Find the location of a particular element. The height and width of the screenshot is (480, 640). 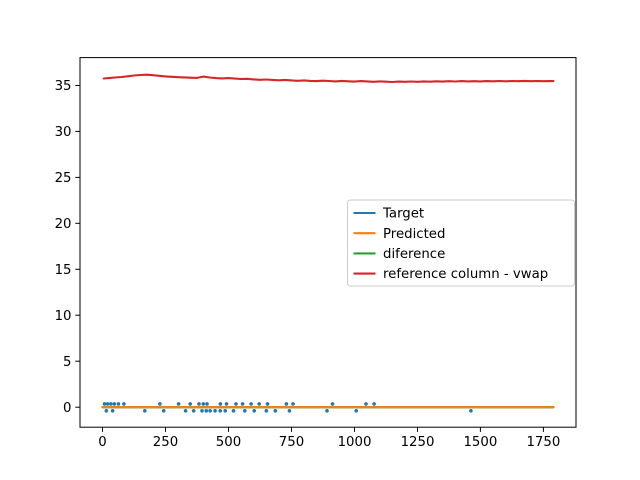

x-tick-label: 750 is located at coordinates (291, 442).